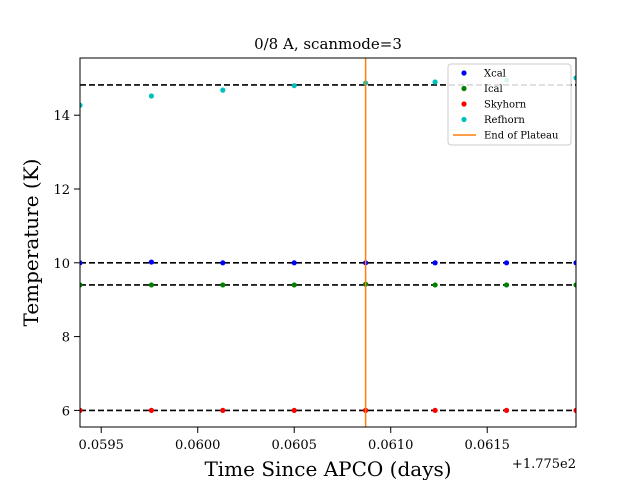 The width and height of the screenshot is (640, 480). What do you see at coordinates (101, 445) in the screenshot?
I see `x-tick-label: 0.0595` at bounding box center [101, 445].